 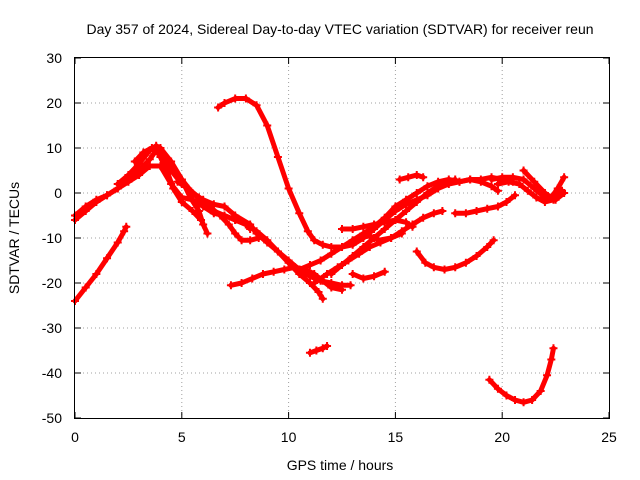 What do you see at coordinates (502, 437) in the screenshot?
I see `x-tick-label: 20` at bounding box center [502, 437].